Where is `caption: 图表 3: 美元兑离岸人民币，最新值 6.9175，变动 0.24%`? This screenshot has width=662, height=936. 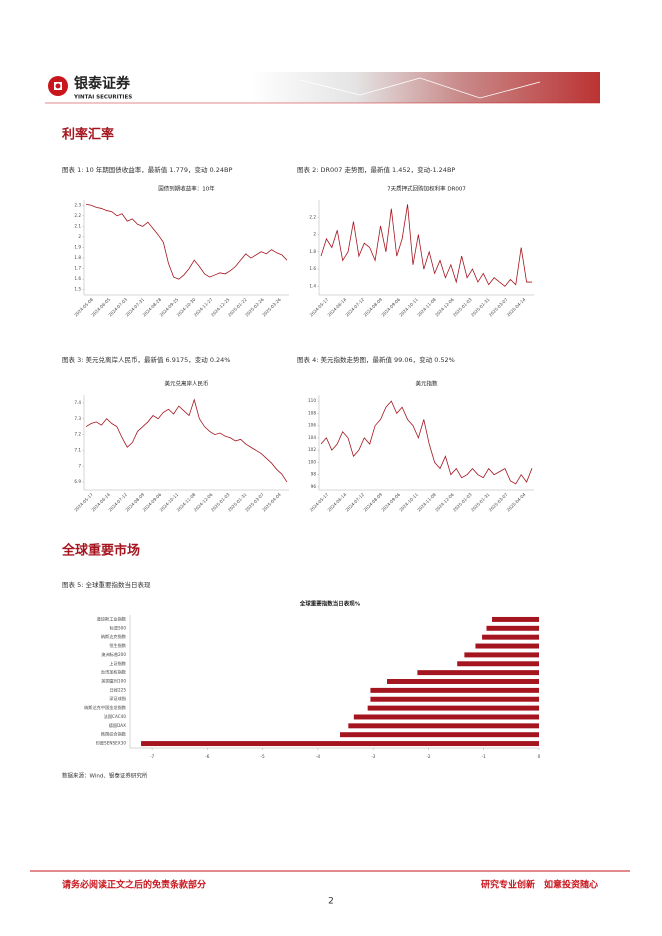 caption: 图表 3: 美元兑离岸人民币，最新值 6.9175，变动 0.24% is located at coordinates (146, 359).